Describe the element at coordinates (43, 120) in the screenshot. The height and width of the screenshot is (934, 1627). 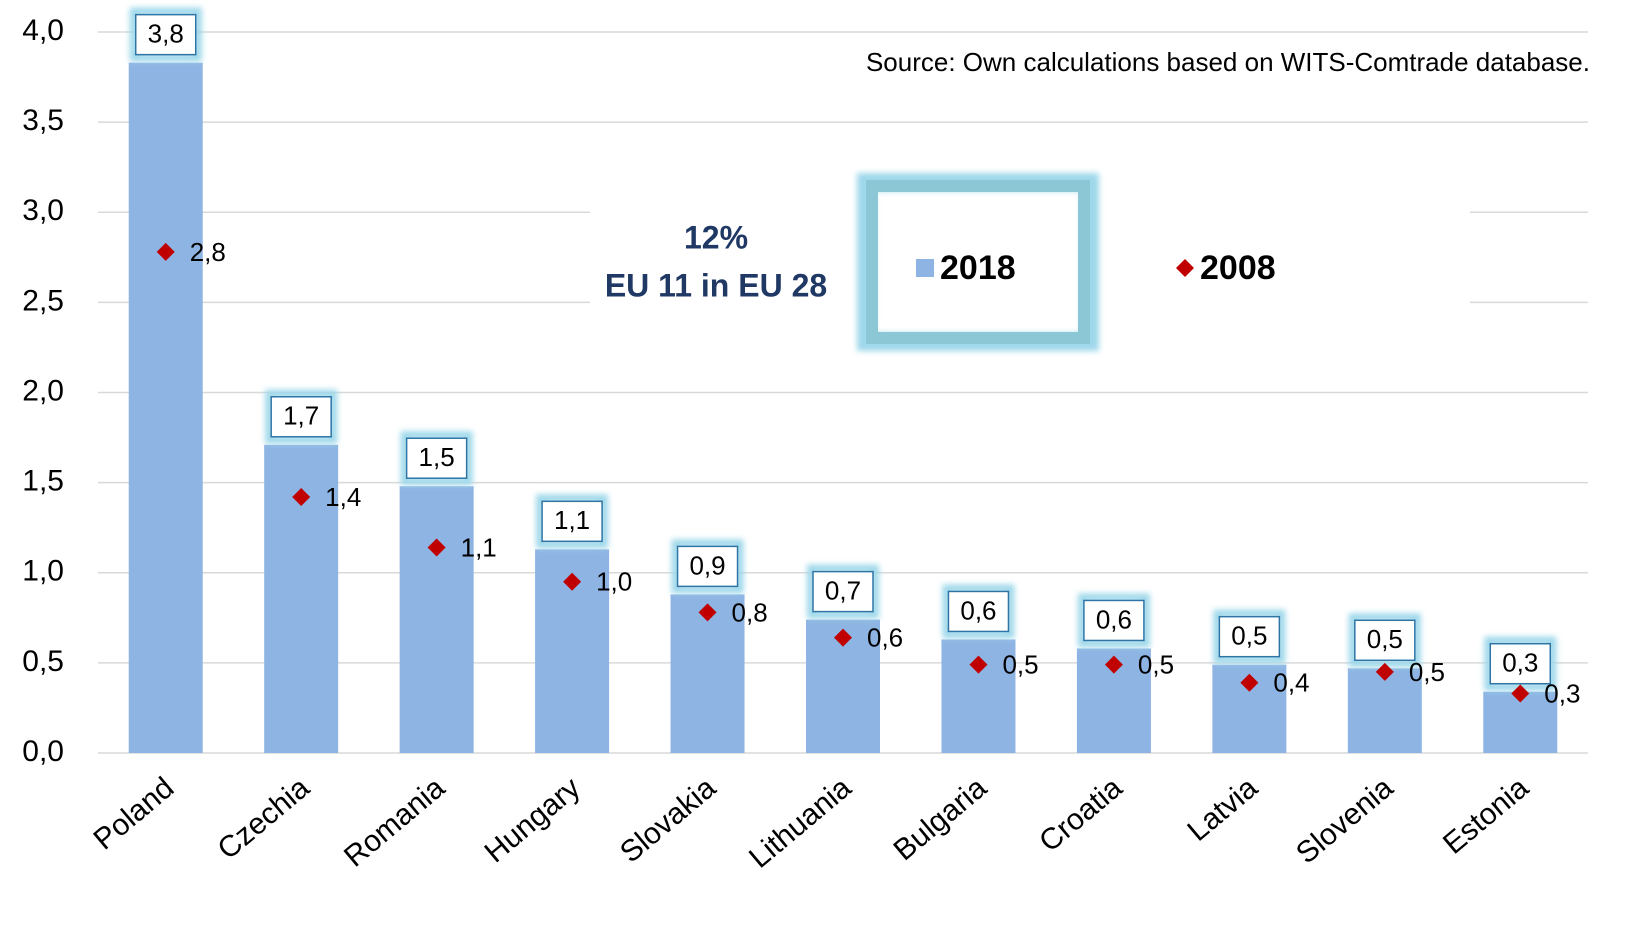
I see `y-tick-label: 3,5` at that location.